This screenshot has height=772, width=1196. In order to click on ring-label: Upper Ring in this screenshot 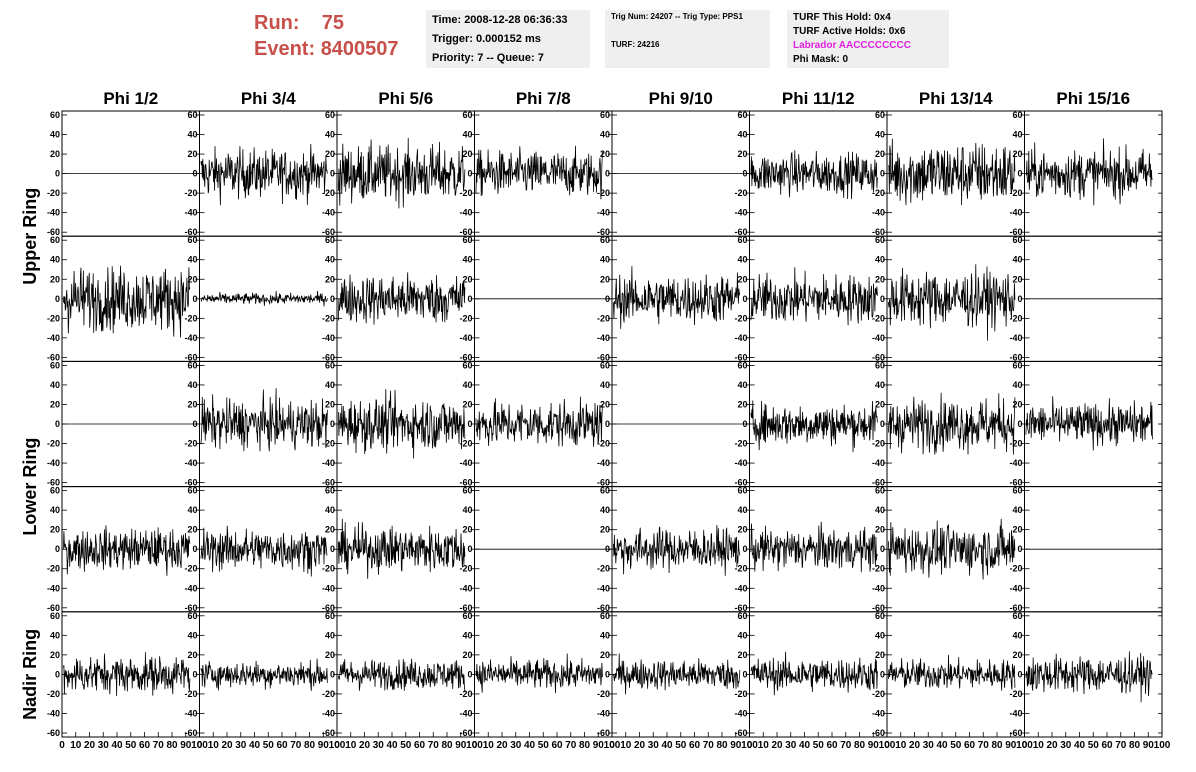, I will do `click(30, 236)`.